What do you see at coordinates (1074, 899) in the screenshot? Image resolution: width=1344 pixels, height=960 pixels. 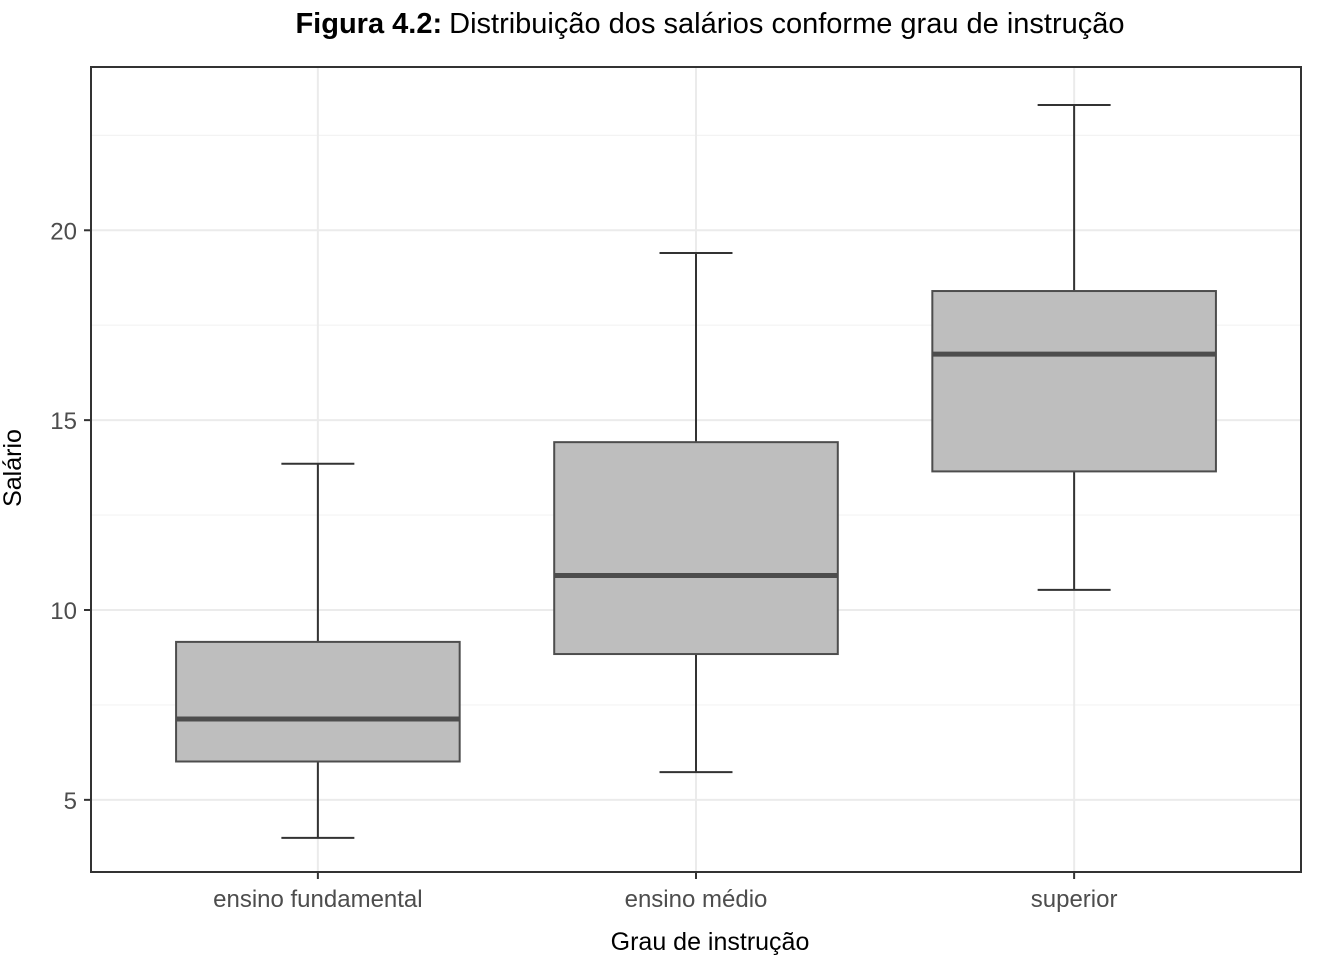 I see `x-tick-label: superior` at bounding box center [1074, 899].